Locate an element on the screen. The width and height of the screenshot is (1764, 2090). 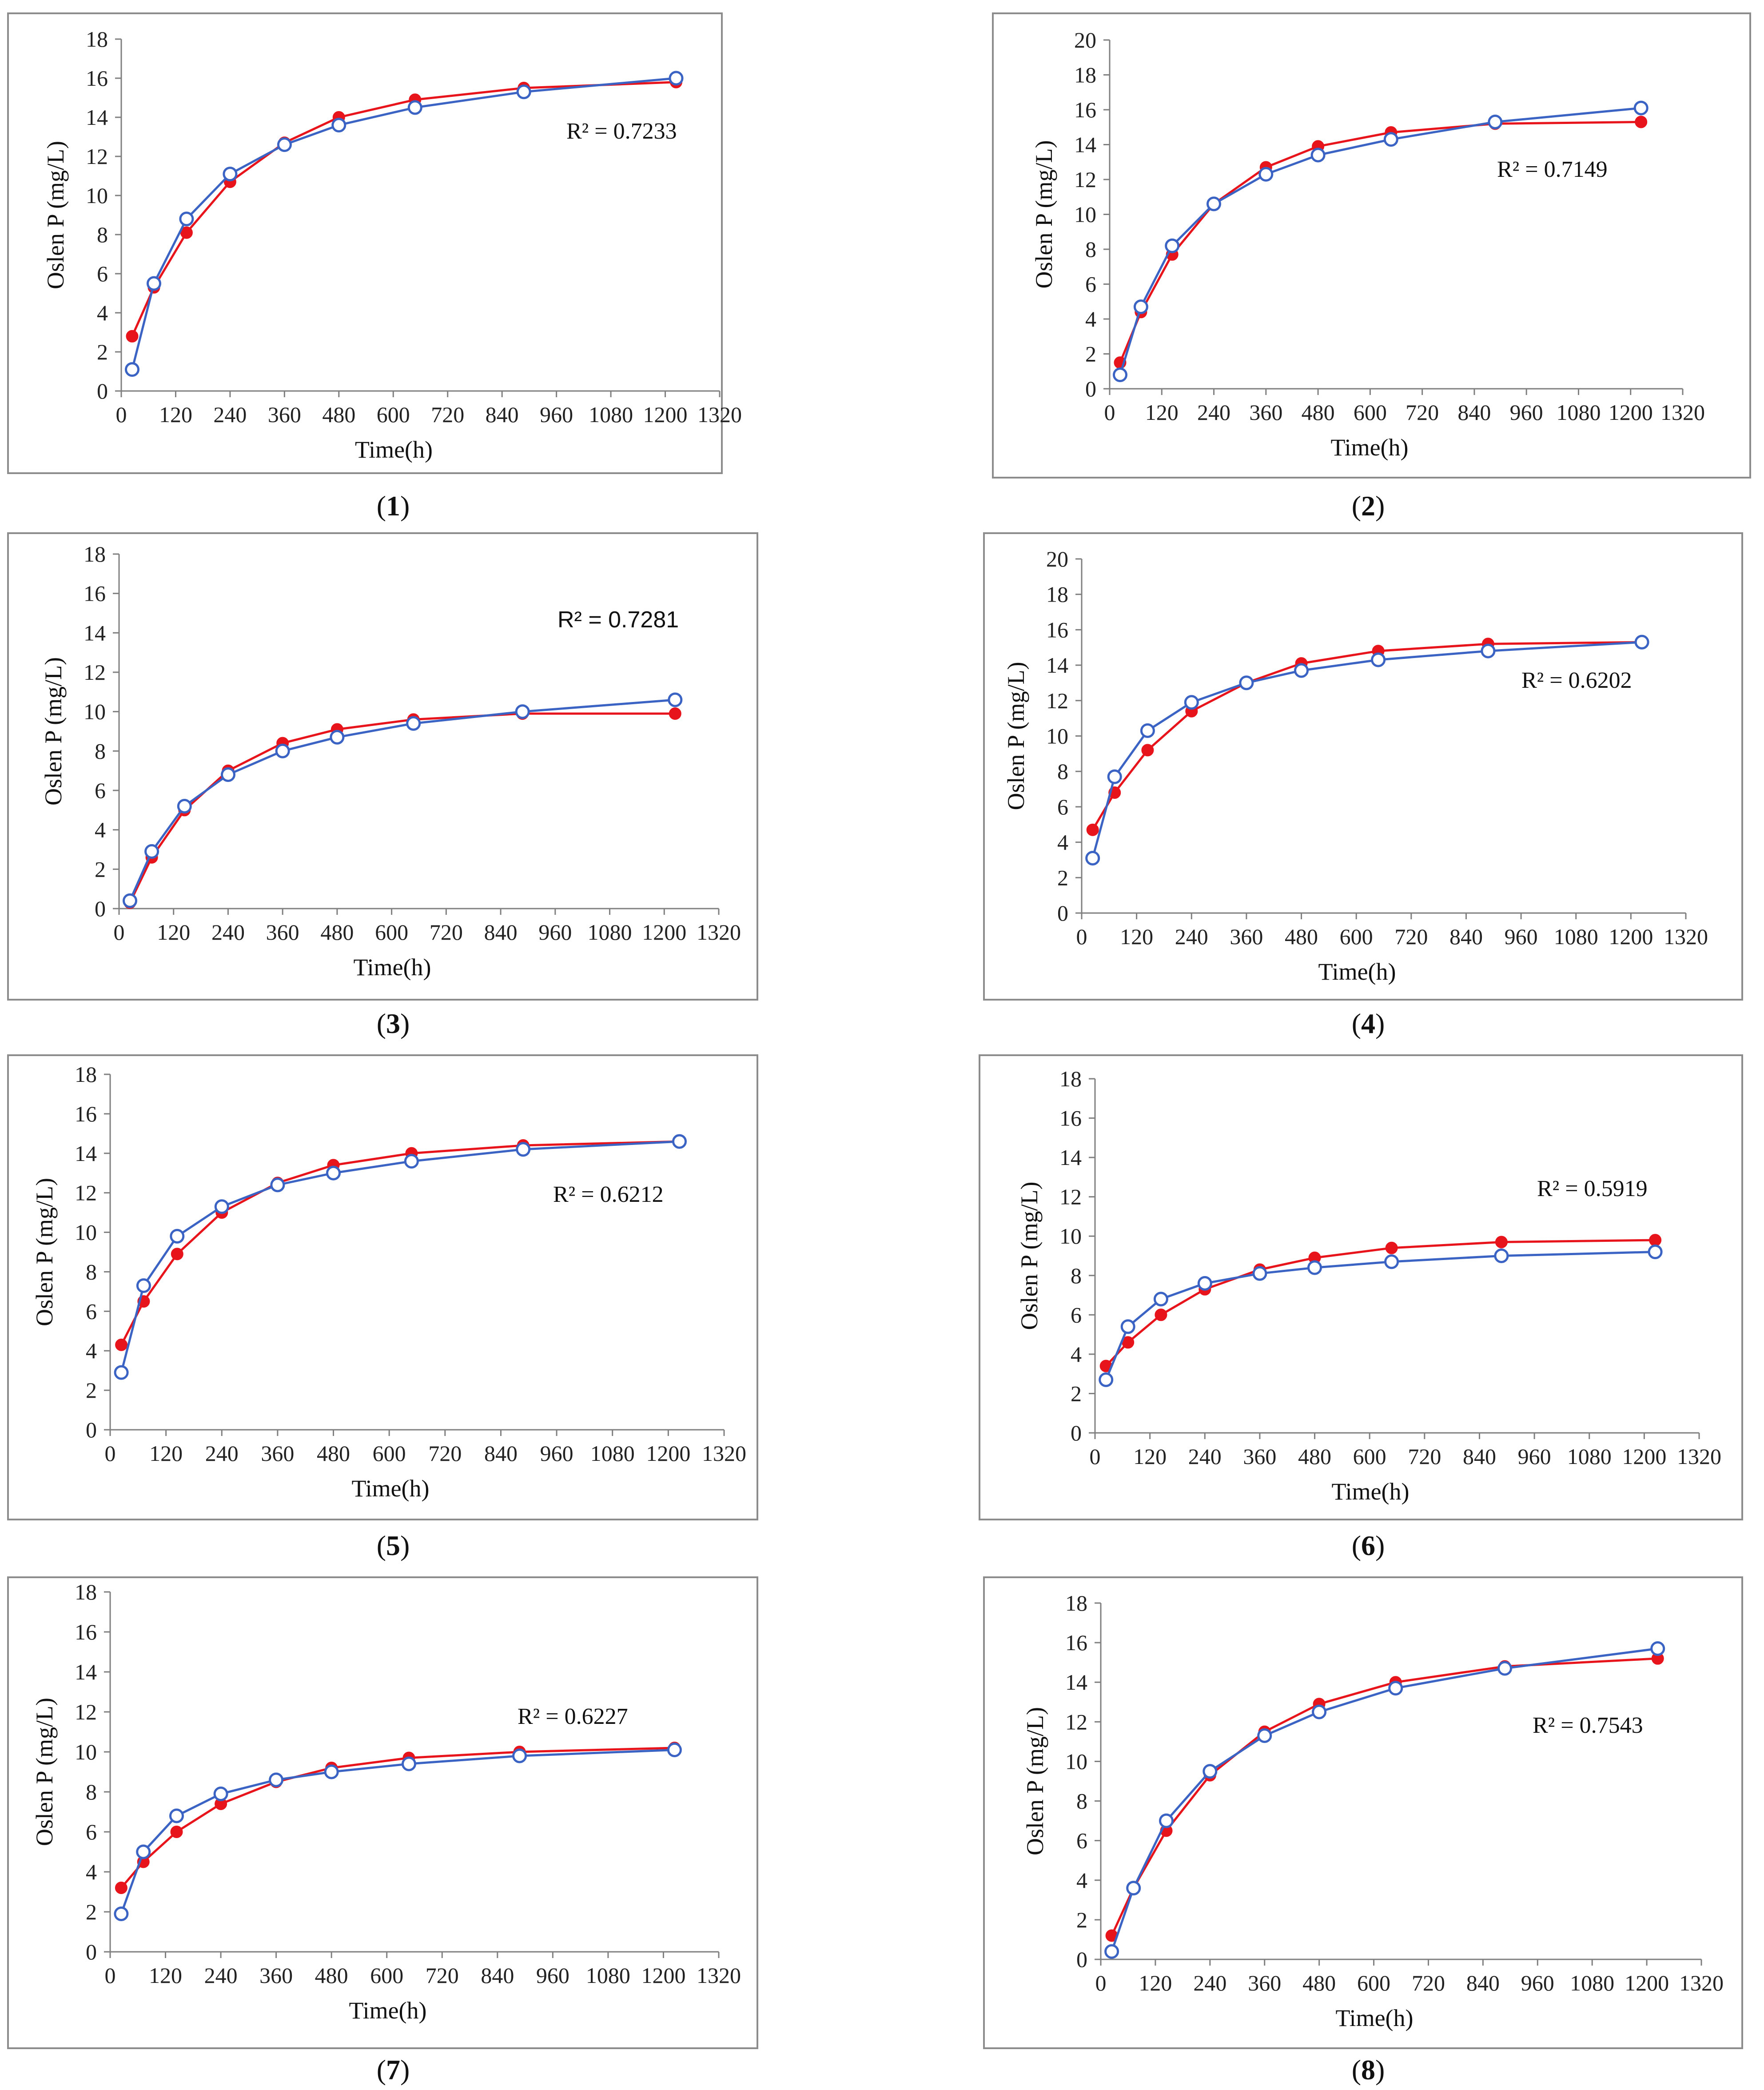
panel-caption: (1) is located at coordinates (394, 506).